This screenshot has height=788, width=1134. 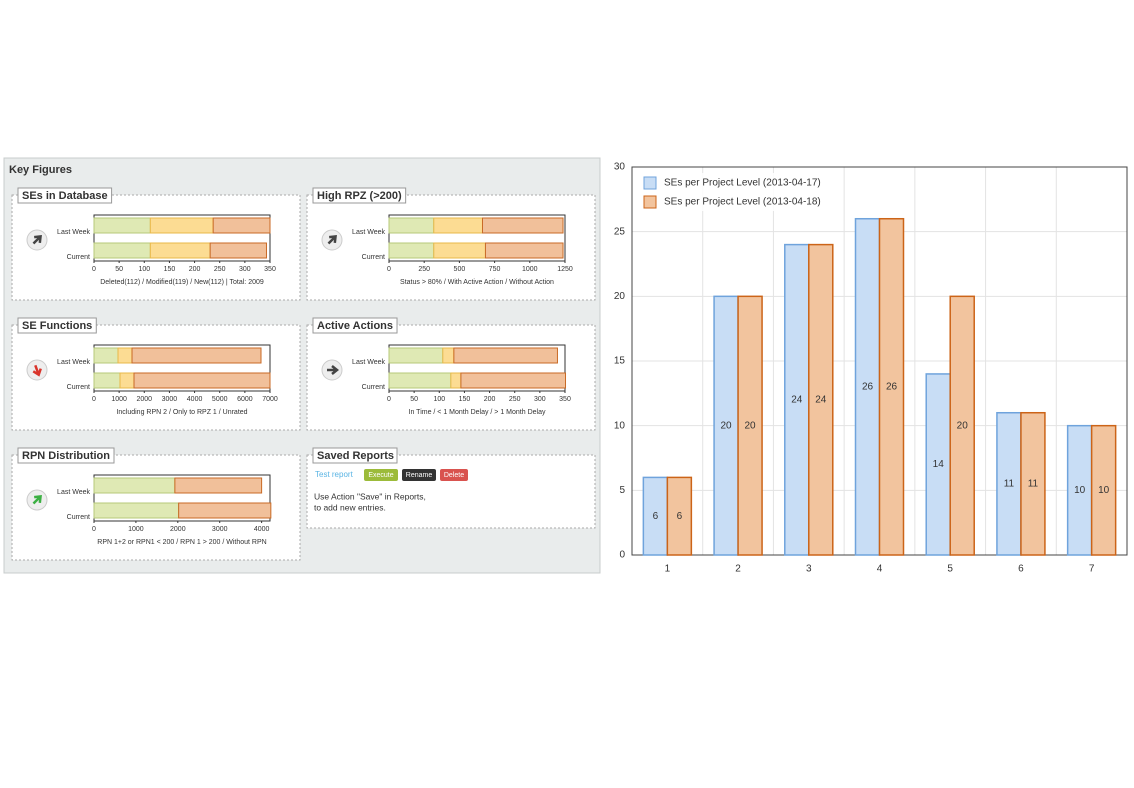 I want to click on box-title: High RPZ (>200), so click(x=359, y=196).